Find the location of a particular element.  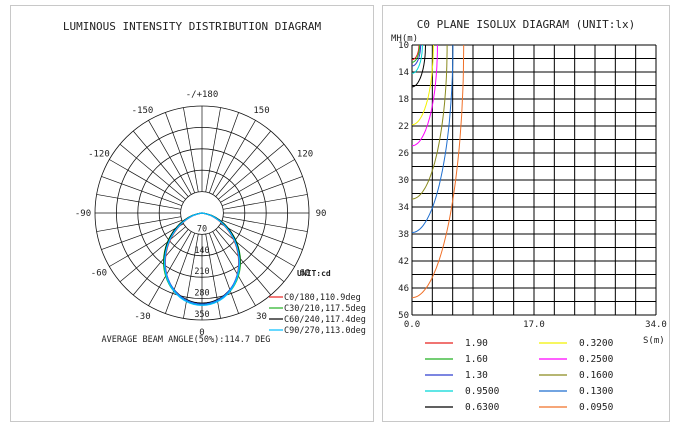

polar-diagram-title: LUMINOUS INTENSITY DISTRIBUTION DIAGRAM is located at coordinates (192, 26).